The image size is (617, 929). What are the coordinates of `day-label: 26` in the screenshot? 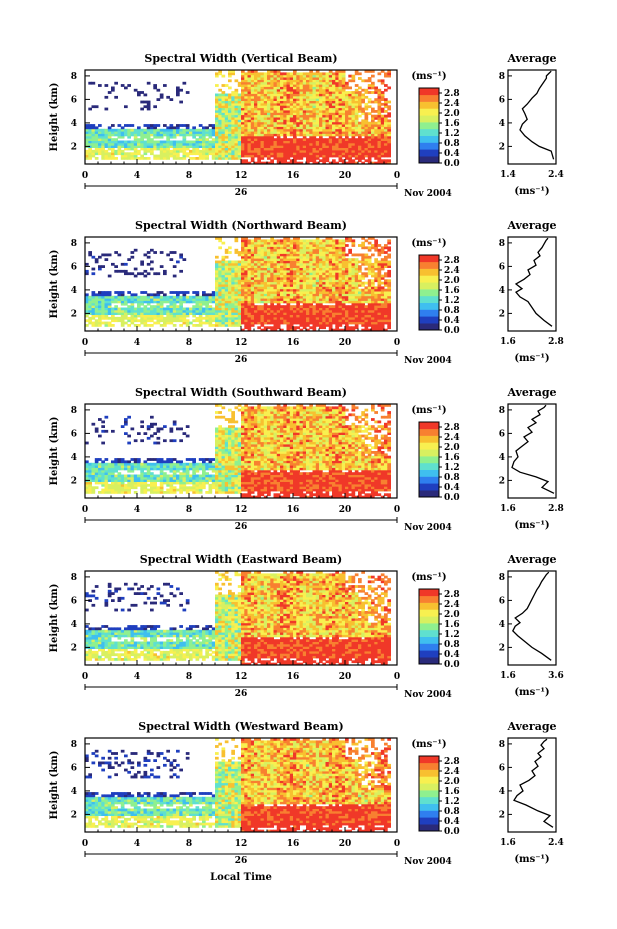 It's located at (241, 193).